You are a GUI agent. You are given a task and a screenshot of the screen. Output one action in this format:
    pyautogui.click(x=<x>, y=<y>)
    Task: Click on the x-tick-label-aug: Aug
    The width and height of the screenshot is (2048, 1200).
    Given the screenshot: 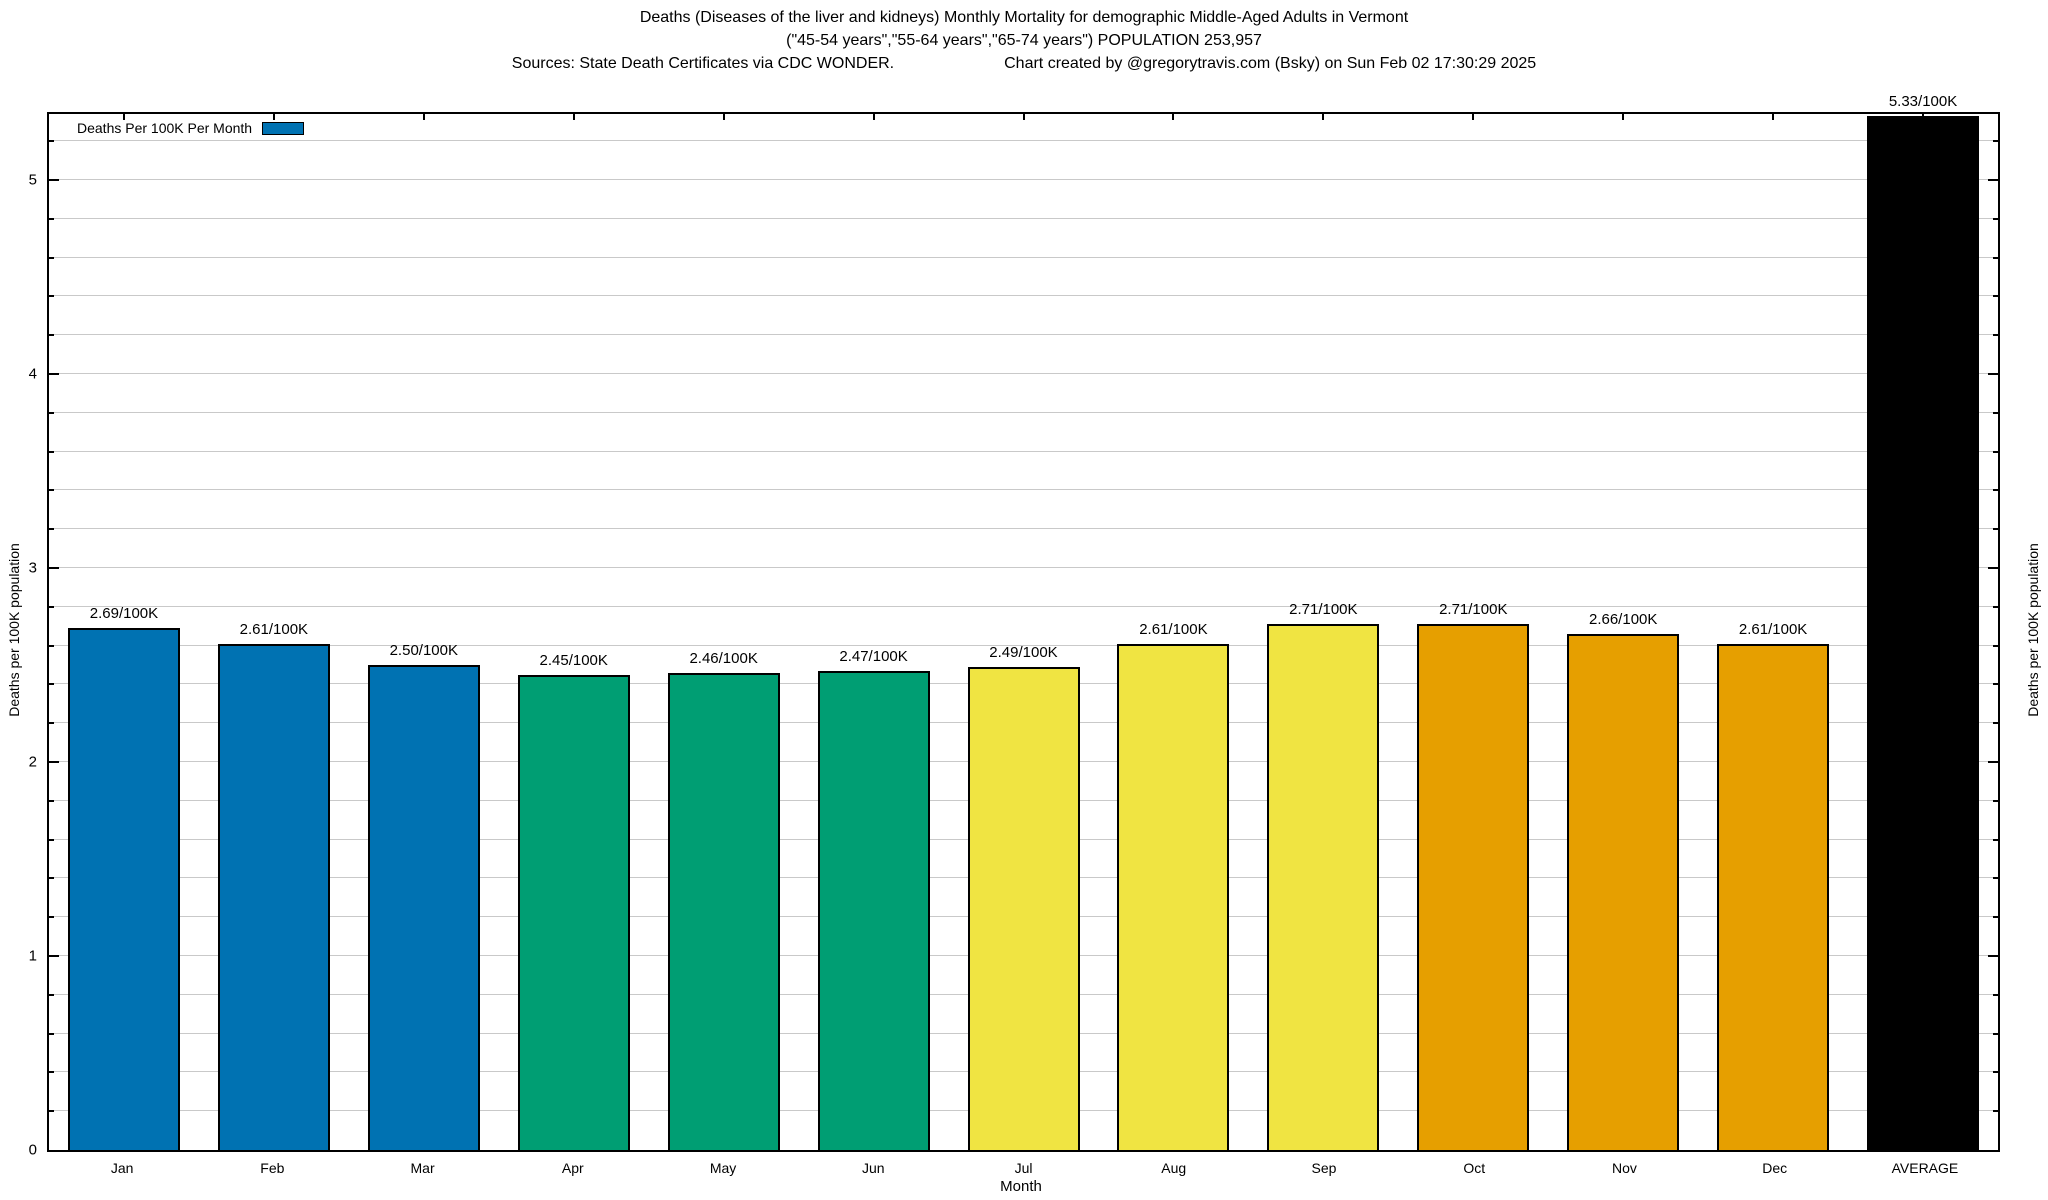 What is the action you would take?
    pyautogui.click(x=1174, y=1168)
    